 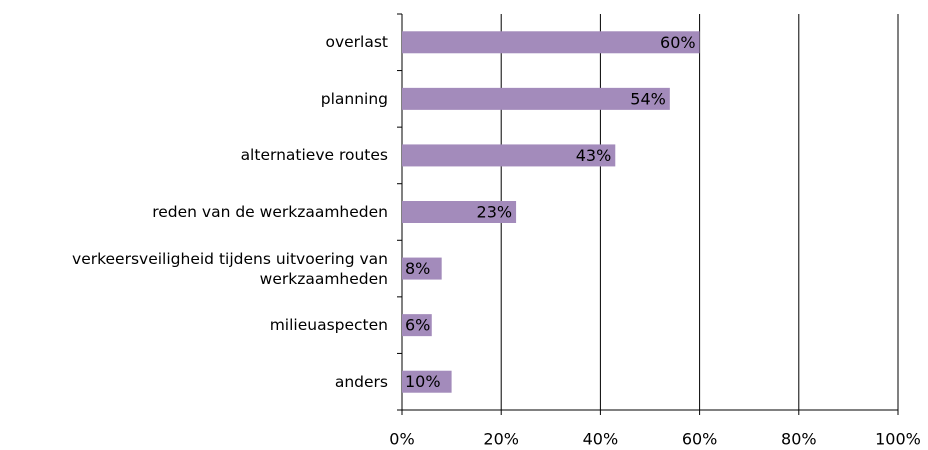 I want to click on x-tick-label: 40%, so click(x=601, y=439).